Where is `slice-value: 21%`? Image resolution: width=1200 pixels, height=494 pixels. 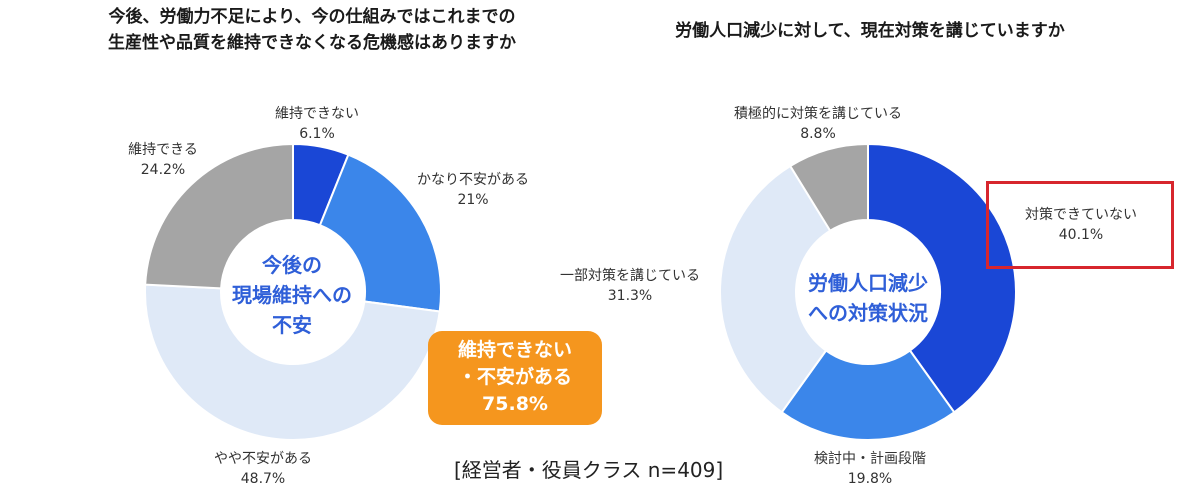 slice-value: 21% is located at coordinates (473, 200).